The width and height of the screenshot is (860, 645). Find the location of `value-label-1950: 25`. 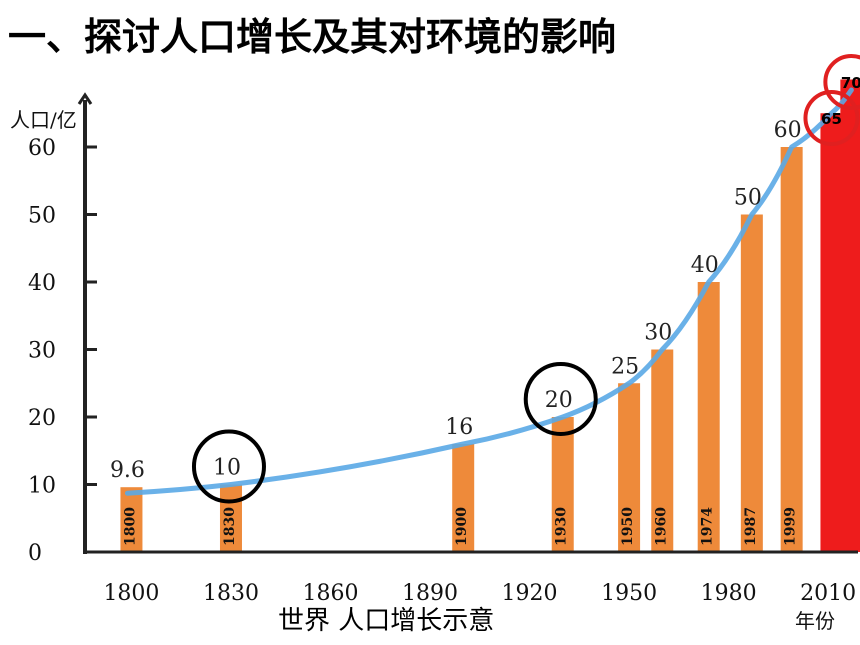

value-label-1950: 25 is located at coordinates (625, 366).